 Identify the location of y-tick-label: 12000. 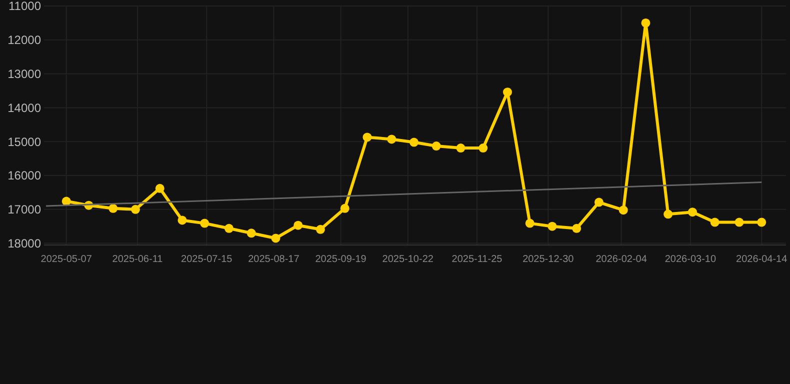
(25, 40).